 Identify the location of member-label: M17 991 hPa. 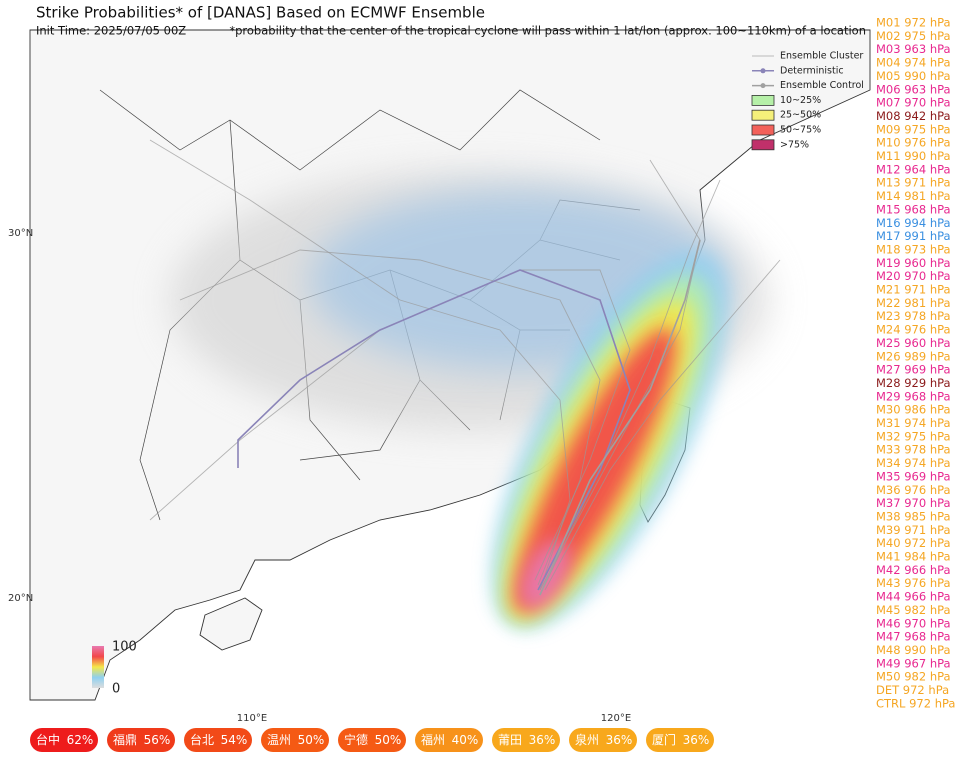
(913, 236).